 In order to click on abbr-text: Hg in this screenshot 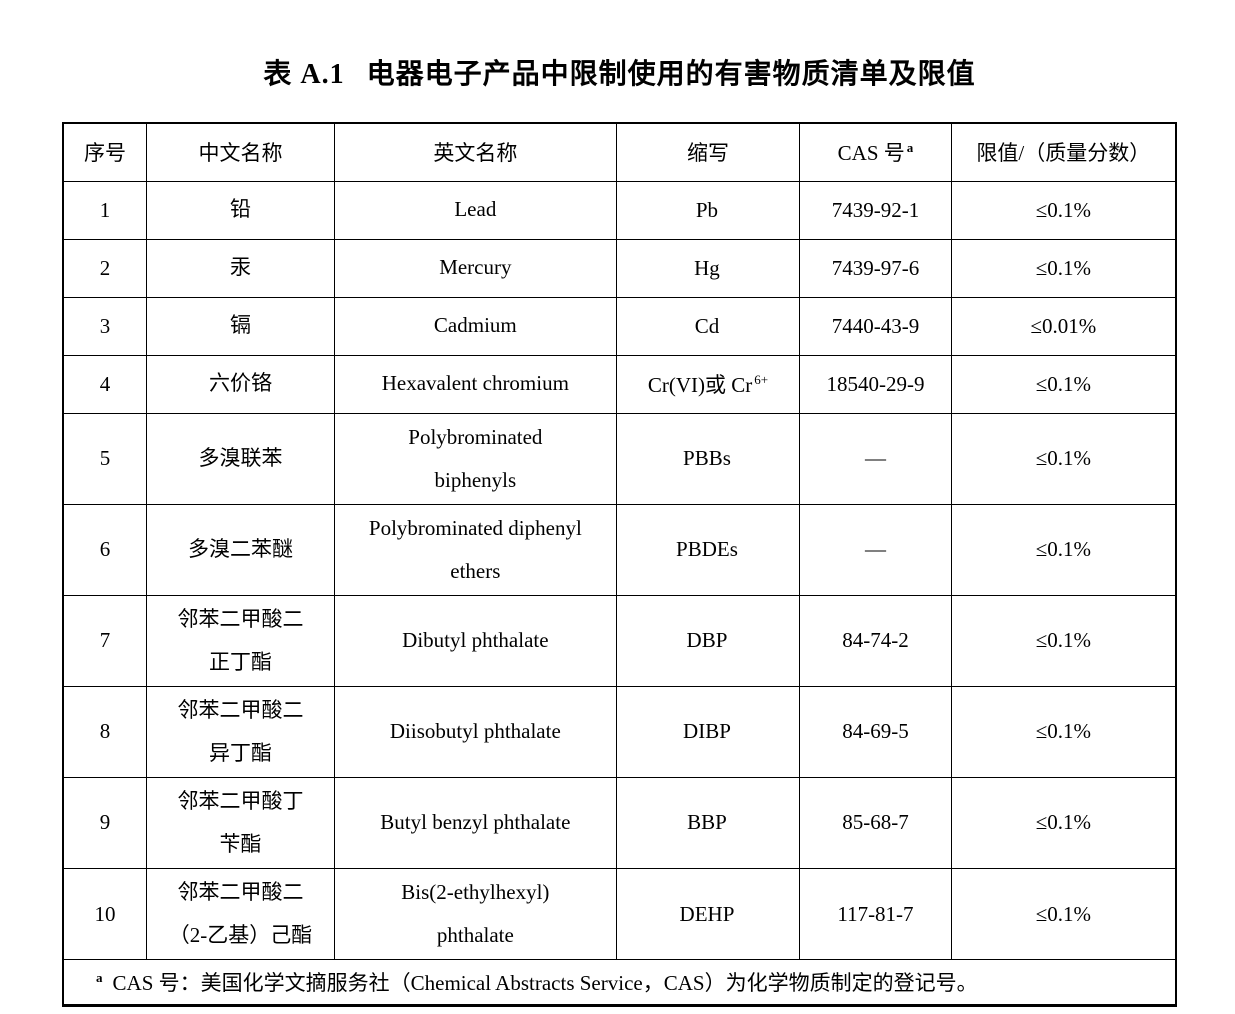, I will do `click(707, 267)`.